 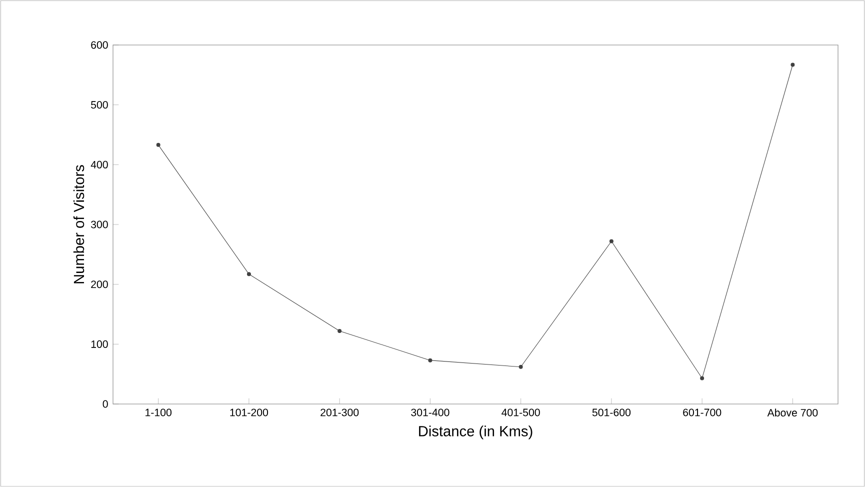 What do you see at coordinates (159, 412) in the screenshot?
I see `x-tick-label: 1-100` at bounding box center [159, 412].